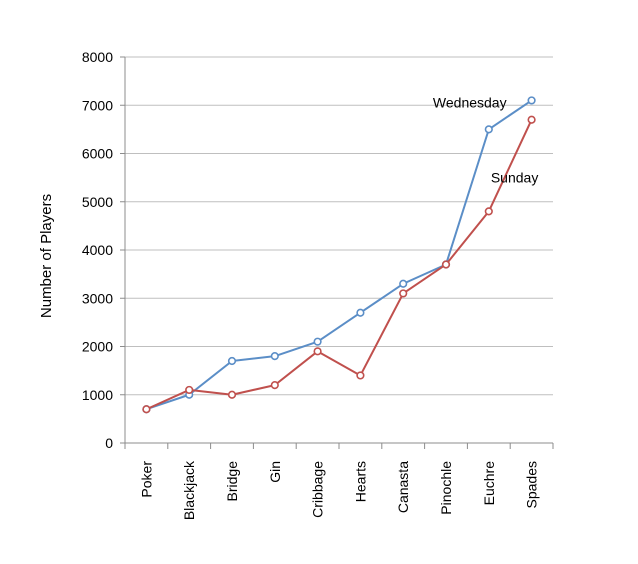 This screenshot has height=564, width=638. What do you see at coordinates (360, 312) in the screenshot?
I see `point-wednesday-hearts` at bounding box center [360, 312].